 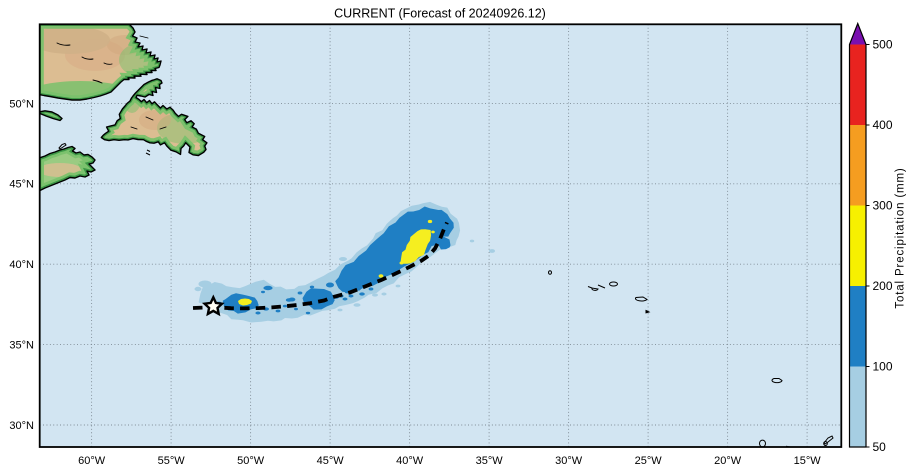 What do you see at coordinates (883, 206) in the screenshot?
I see `svg-text: 300` at bounding box center [883, 206].